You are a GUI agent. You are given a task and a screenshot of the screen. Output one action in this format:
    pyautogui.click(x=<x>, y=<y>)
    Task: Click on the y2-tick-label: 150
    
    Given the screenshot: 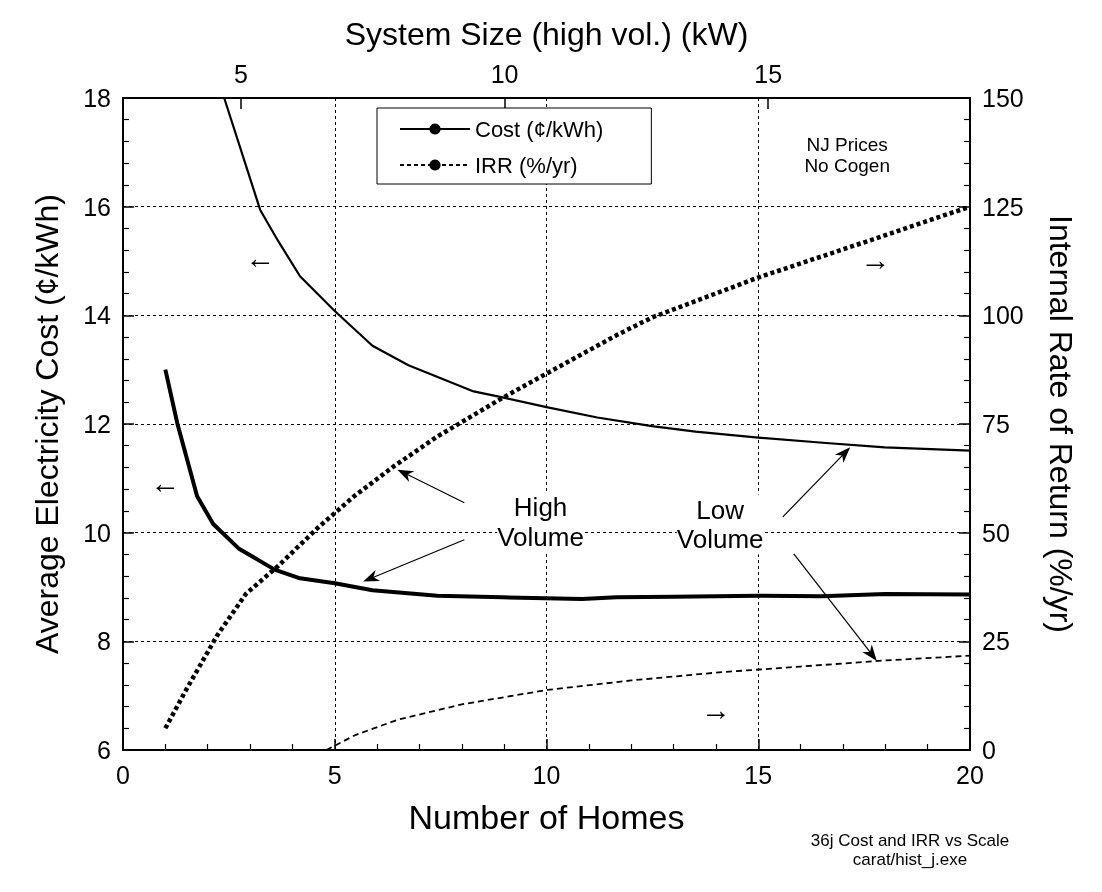 What is the action you would take?
    pyautogui.click(x=1003, y=98)
    